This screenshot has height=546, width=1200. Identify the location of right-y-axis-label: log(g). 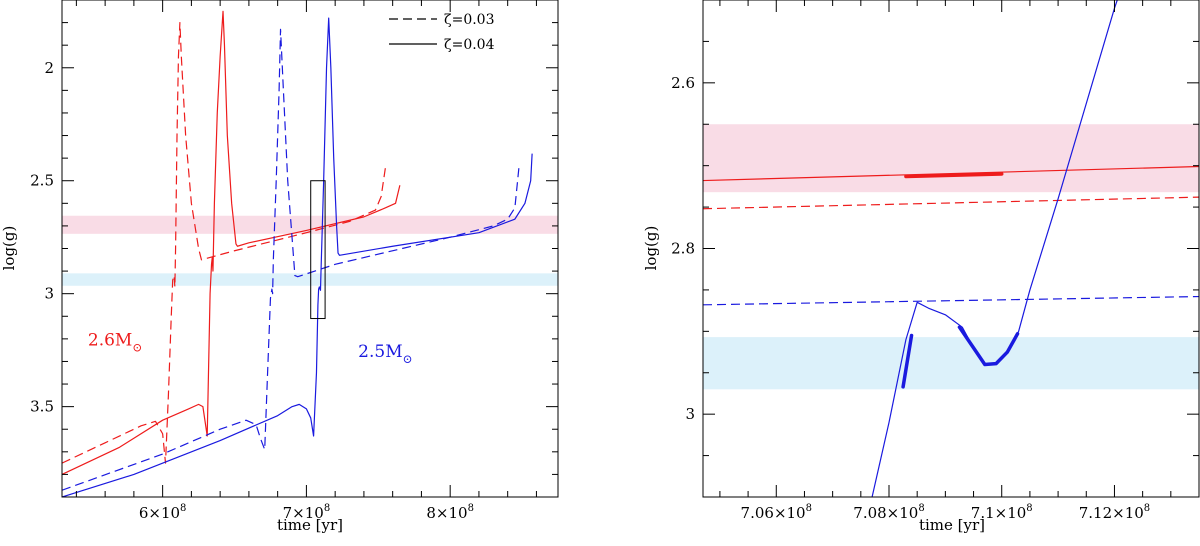
(651, 248).